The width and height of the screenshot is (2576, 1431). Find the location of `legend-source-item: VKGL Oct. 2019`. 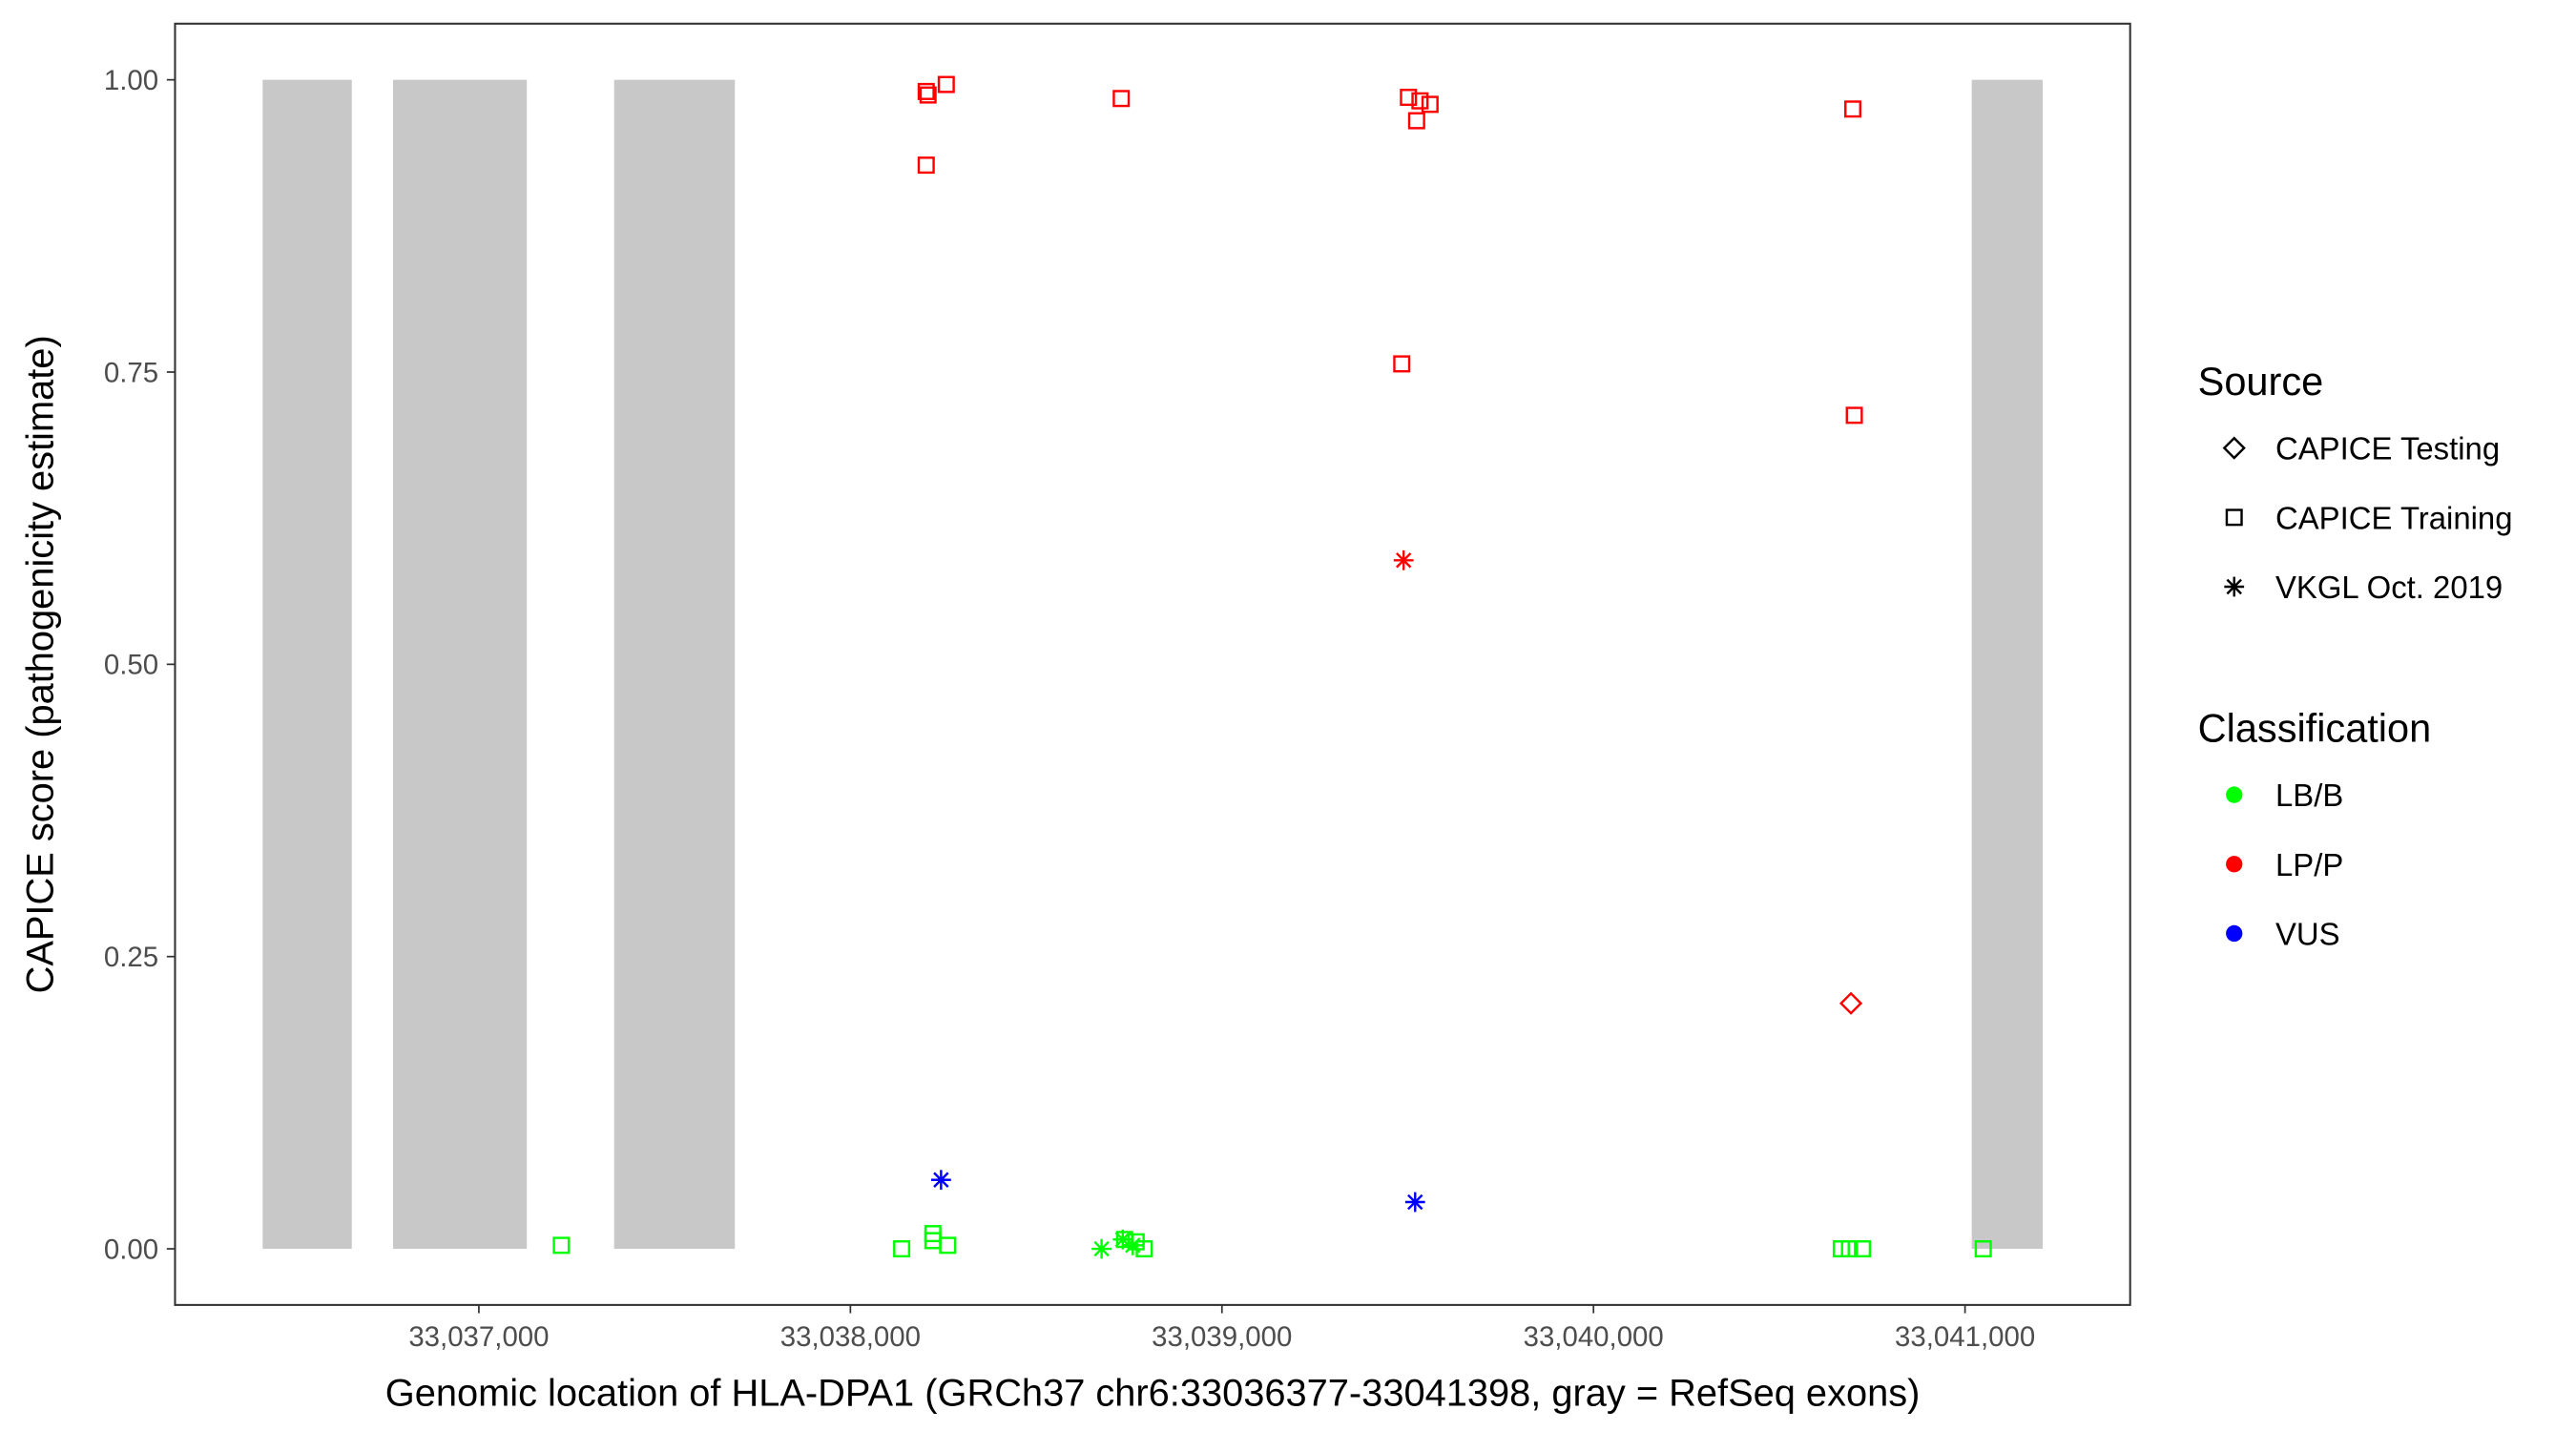

legend-source-item: VKGL Oct. 2019 is located at coordinates (2389, 587).